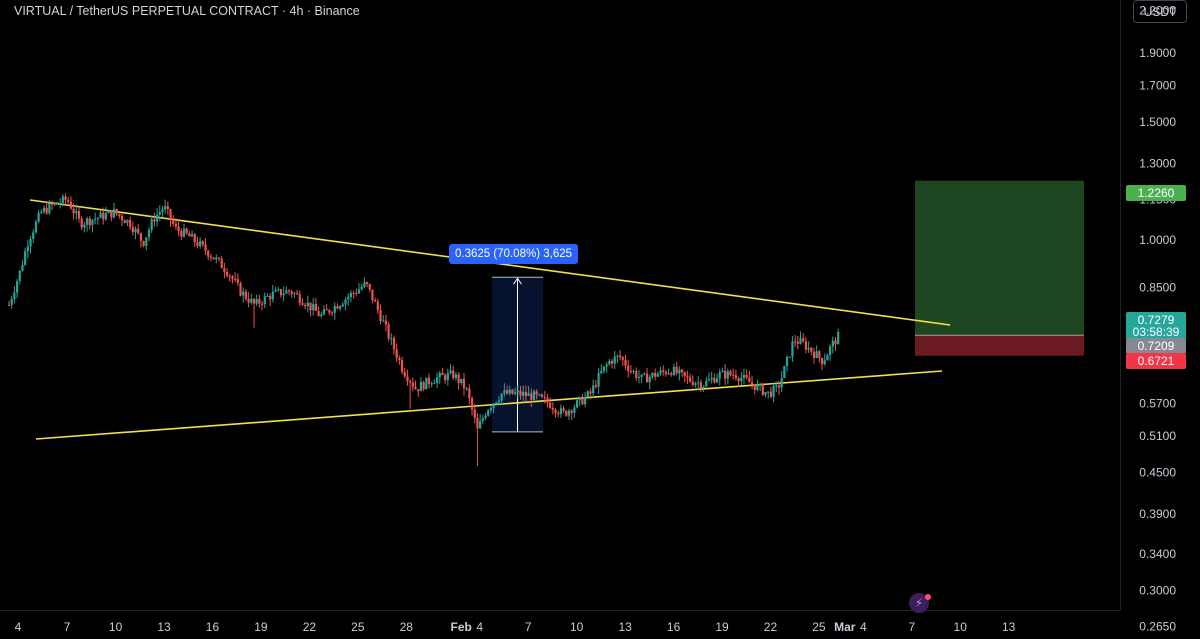  What do you see at coordinates (1156, 332) in the screenshot?
I see `countdown-badge: 03:58:39` at bounding box center [1156, 332].